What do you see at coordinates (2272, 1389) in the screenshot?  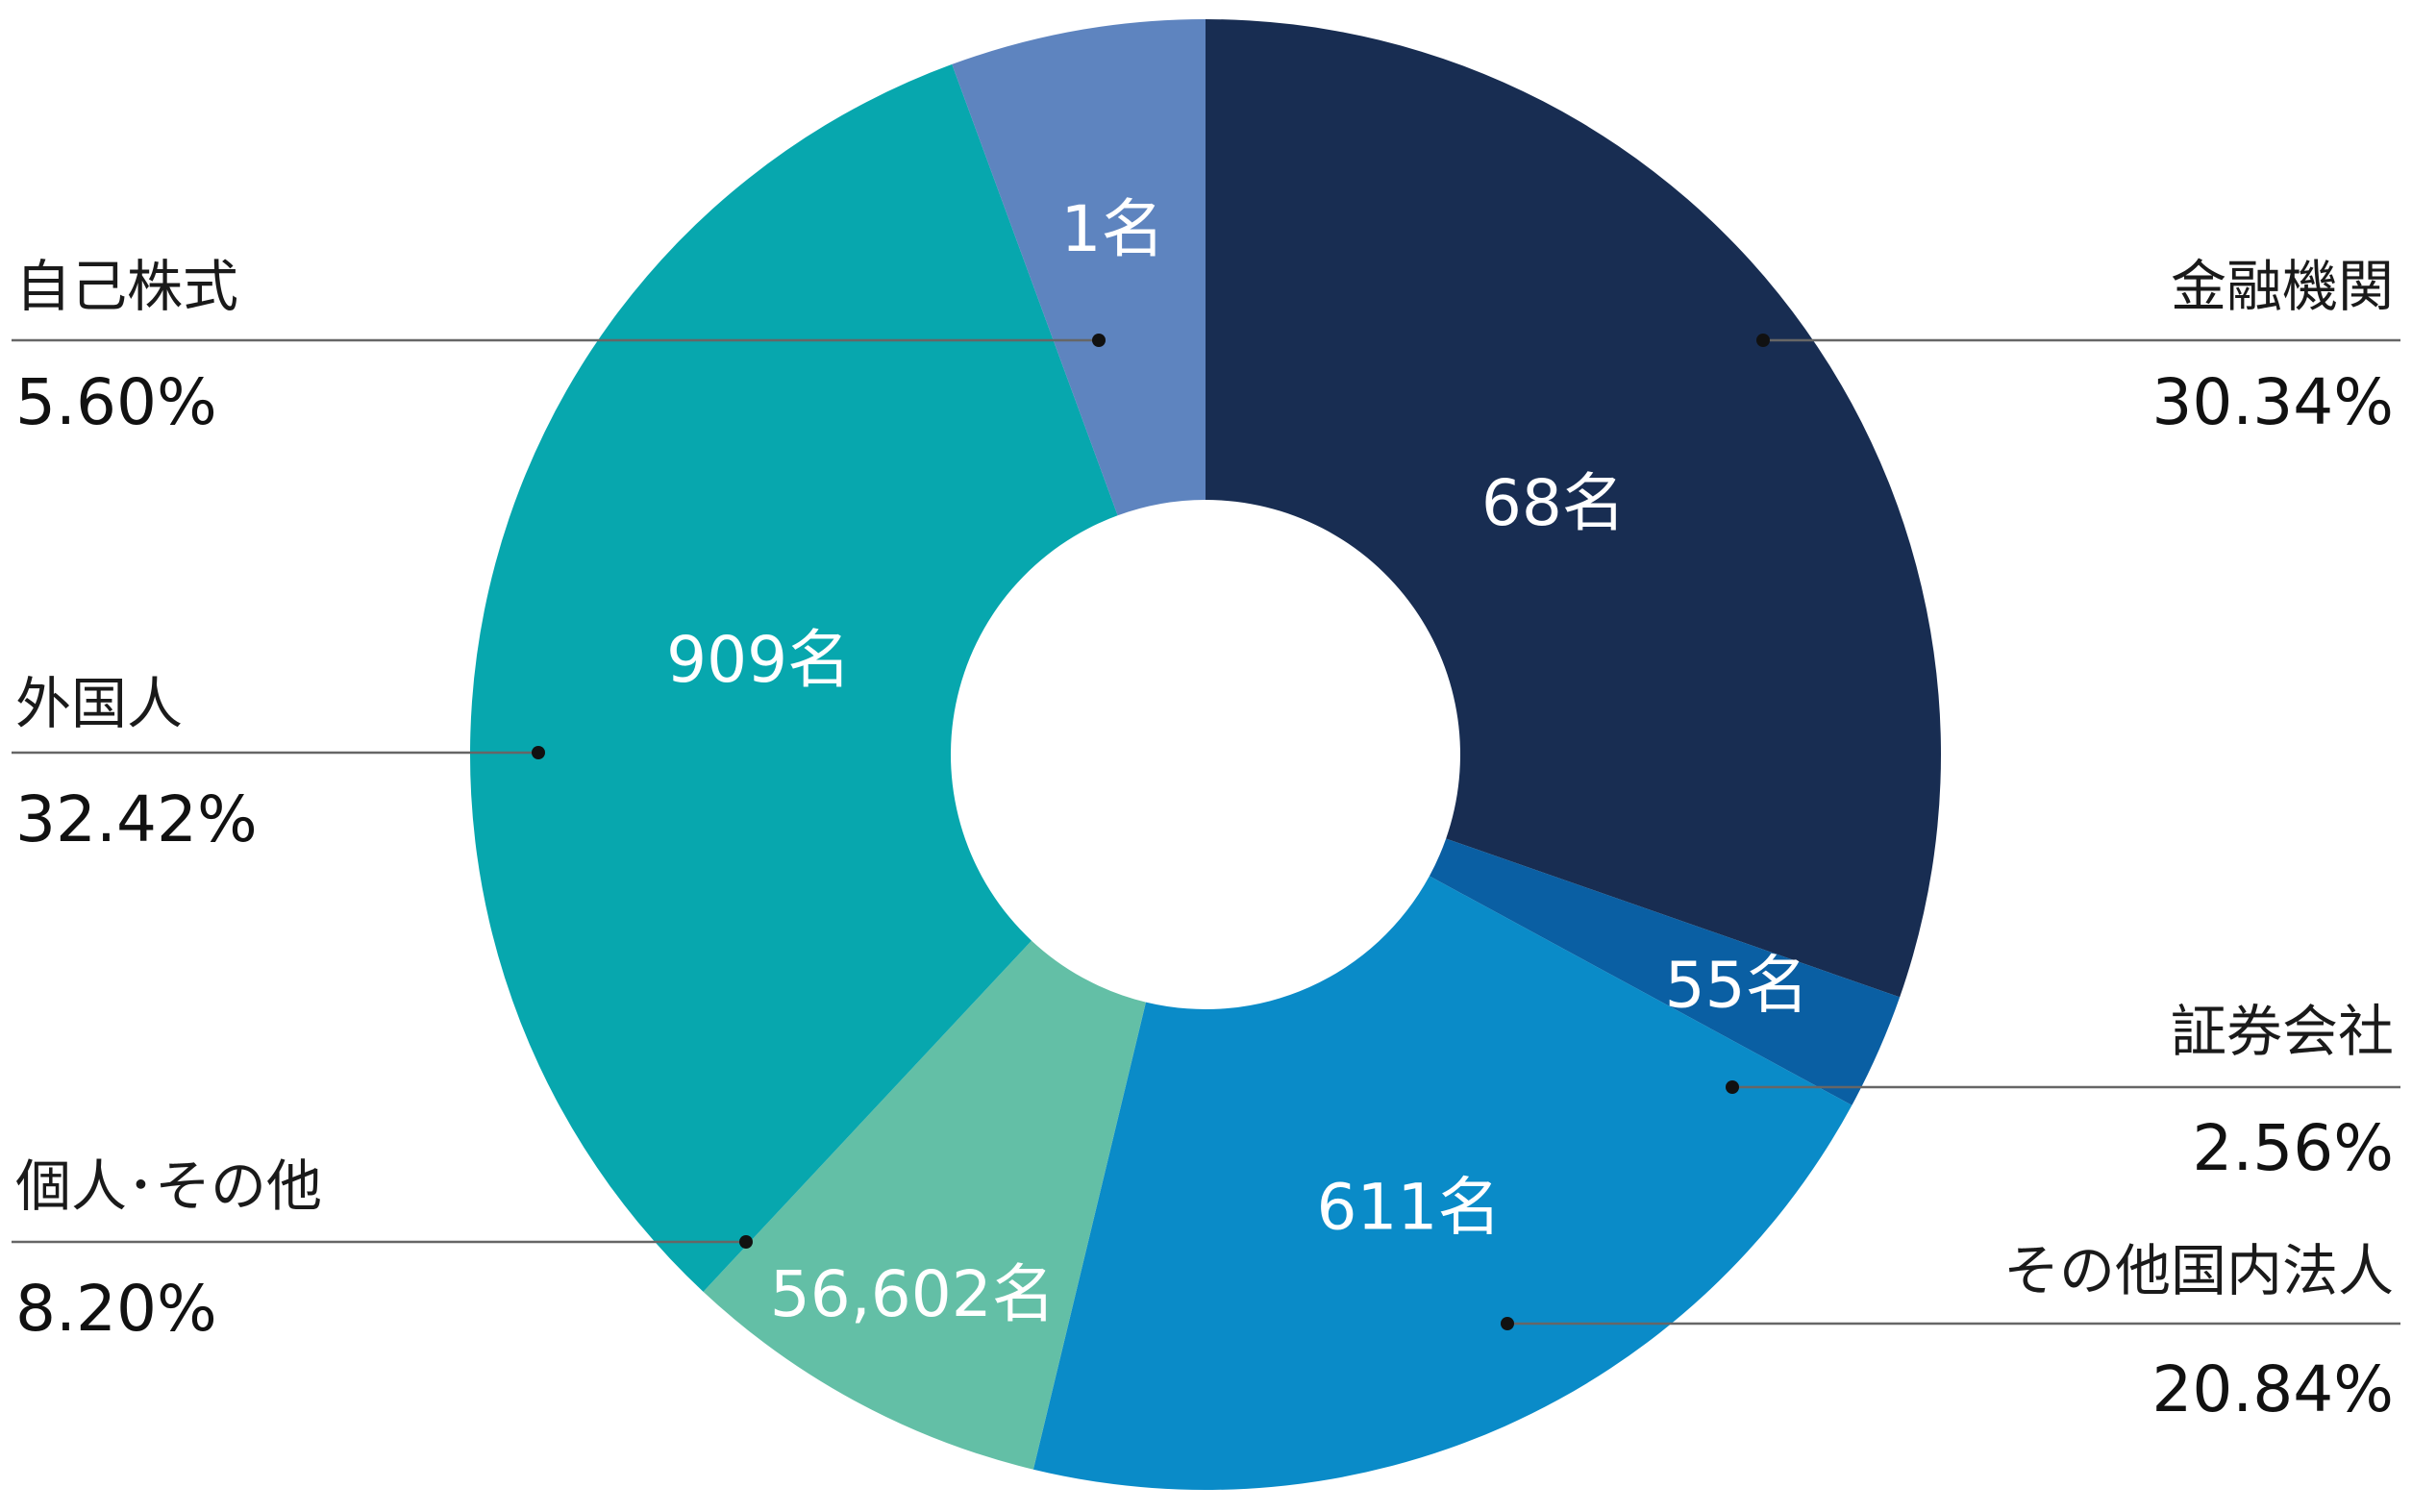 I see `percent-label: 20.84%` at bounding box center [2272, 1389].